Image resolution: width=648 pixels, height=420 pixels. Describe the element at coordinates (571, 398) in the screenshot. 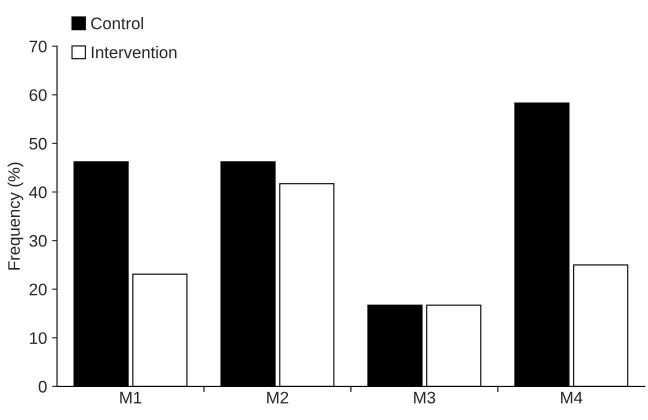

I see `x-tick-label: M4` at that location.